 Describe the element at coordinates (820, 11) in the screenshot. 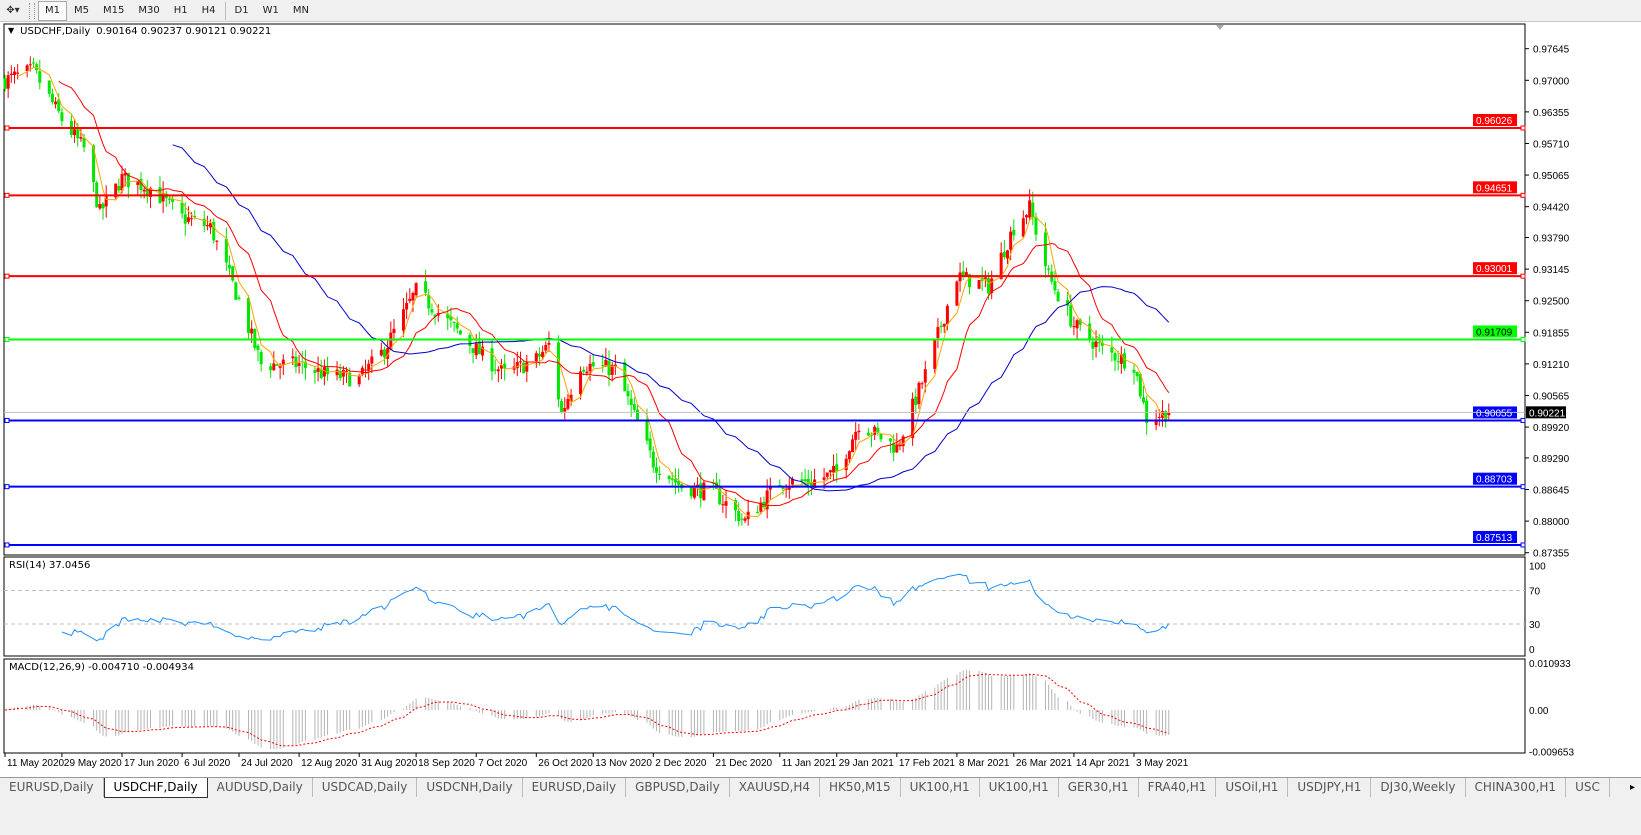

I see `timeframe-toolbar: ✥▾ M1 M5 M15 M30 H1 H4 D1 W1 MN` at that location.